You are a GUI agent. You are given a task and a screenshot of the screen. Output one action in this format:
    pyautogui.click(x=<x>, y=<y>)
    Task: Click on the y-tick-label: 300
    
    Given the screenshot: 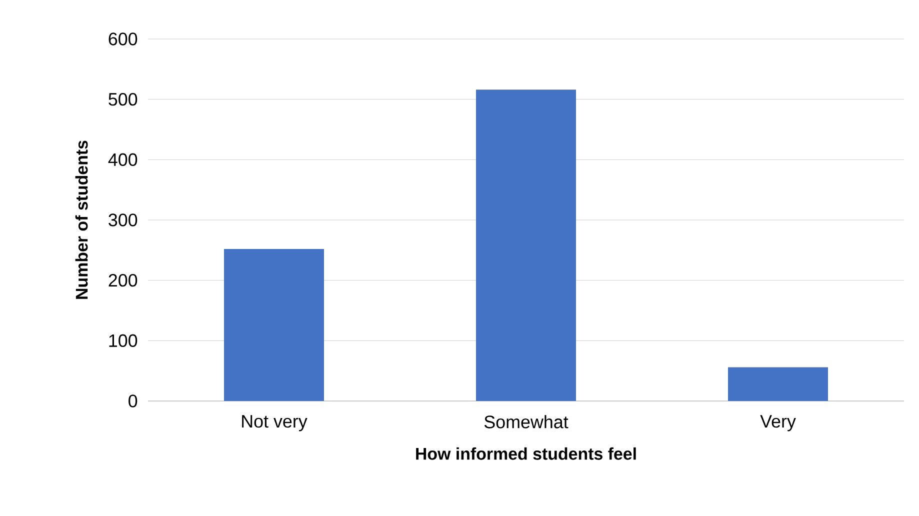 What is the action you would take?
    pyautogui.click(x=123, y=220)
    